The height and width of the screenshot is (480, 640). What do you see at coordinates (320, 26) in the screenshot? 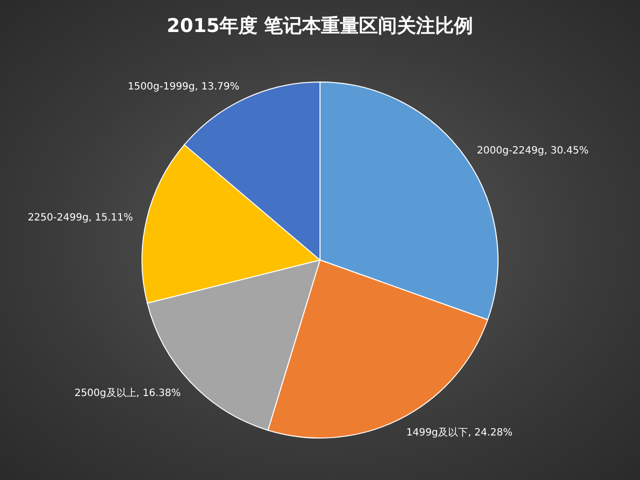
I see `chart-title: 2015年度 笔记本重量区间关注比例` at bounding box center [320, 26].